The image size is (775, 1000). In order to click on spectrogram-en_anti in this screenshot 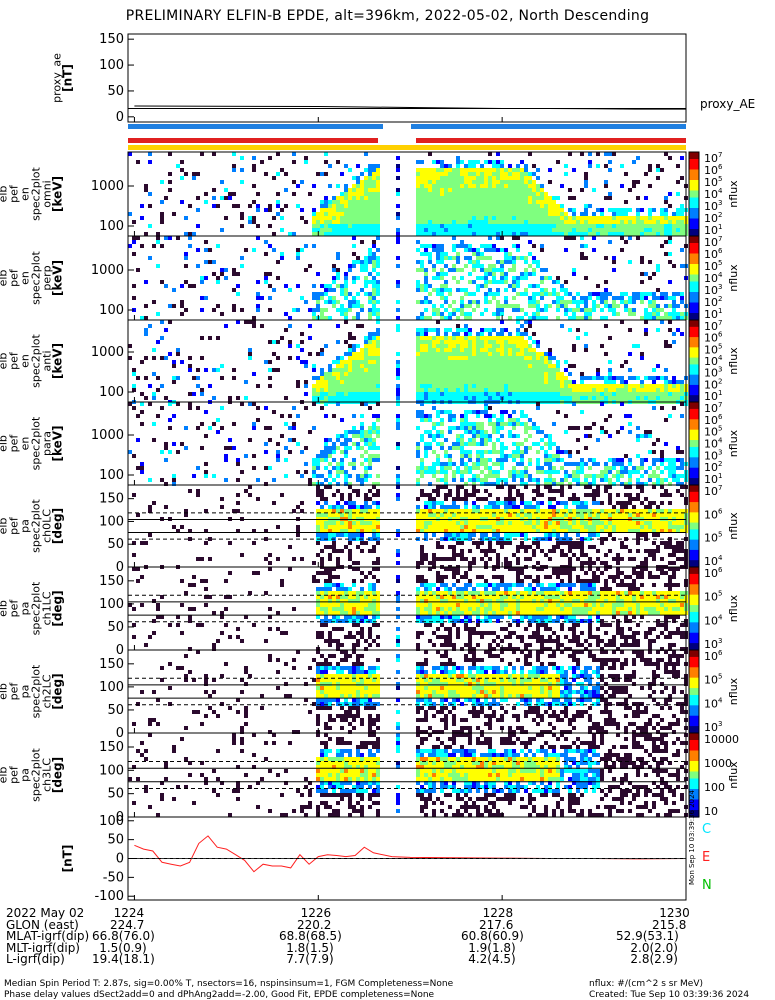, I will do `click(408, 362)`.